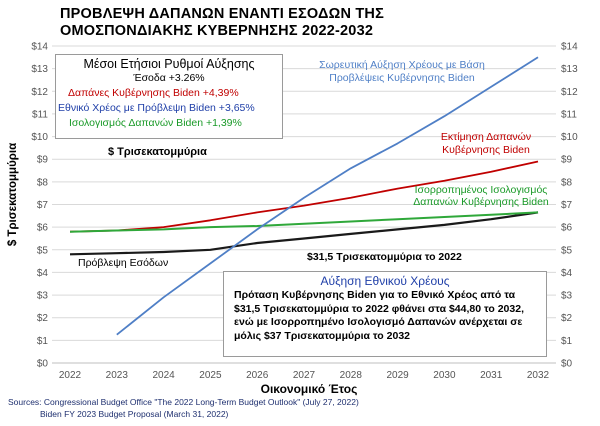  What do you see at coordinates (117, 375) in the screenshot?
I see `x-tick-label: 2023` at bounding box center [117, 375].